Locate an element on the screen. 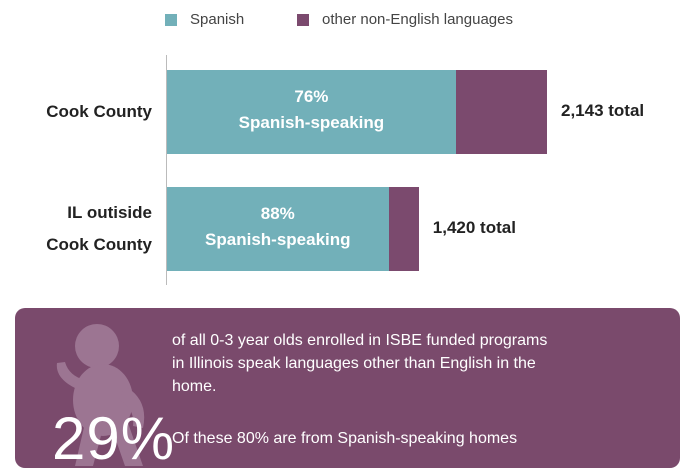 The width and height of the screenshot is (688, 469). total-label: 2,143 total is located at coordinates (603, 110).